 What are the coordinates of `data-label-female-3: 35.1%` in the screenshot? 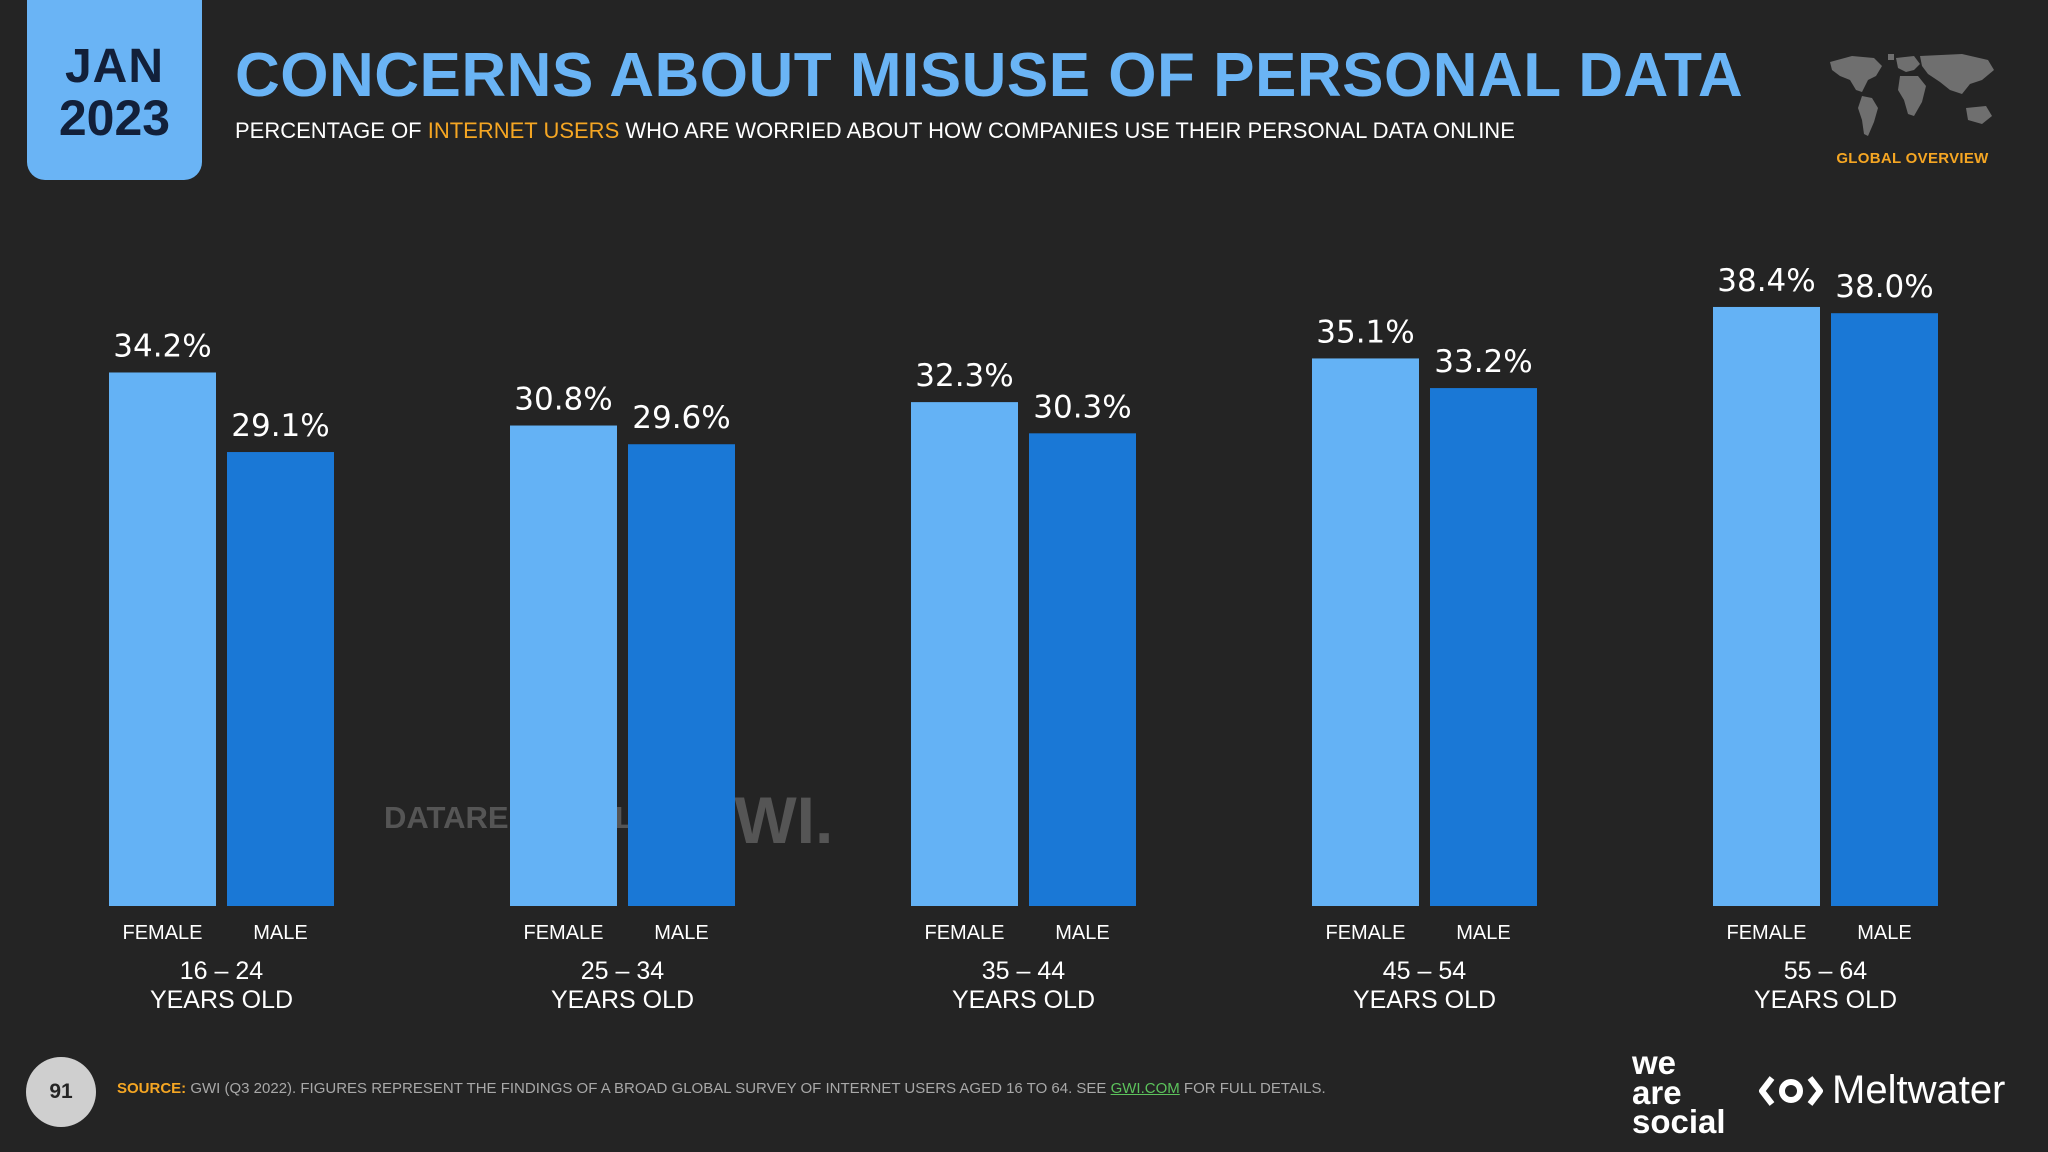 It's located at (1365, 332).